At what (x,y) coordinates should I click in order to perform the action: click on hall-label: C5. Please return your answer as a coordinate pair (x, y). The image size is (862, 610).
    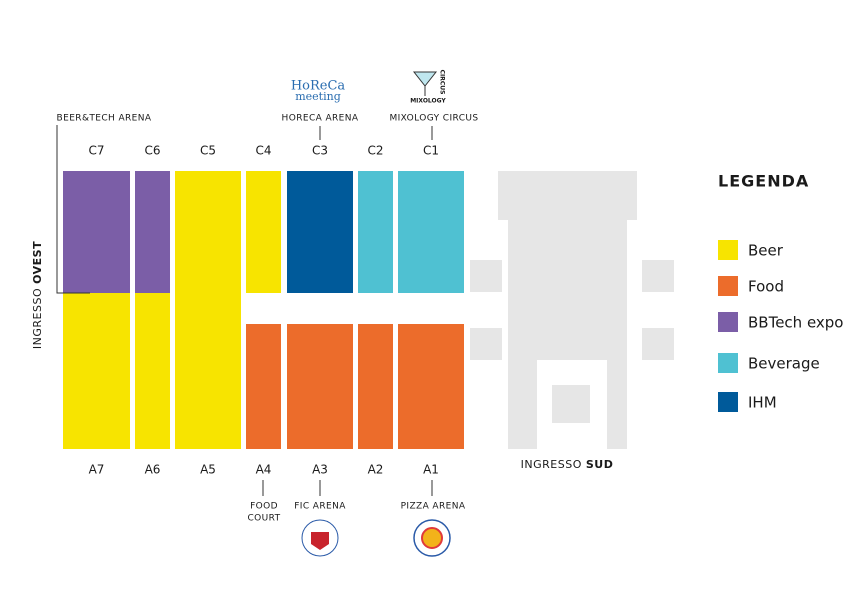
    Looking at the image, I should click on (208, 151).